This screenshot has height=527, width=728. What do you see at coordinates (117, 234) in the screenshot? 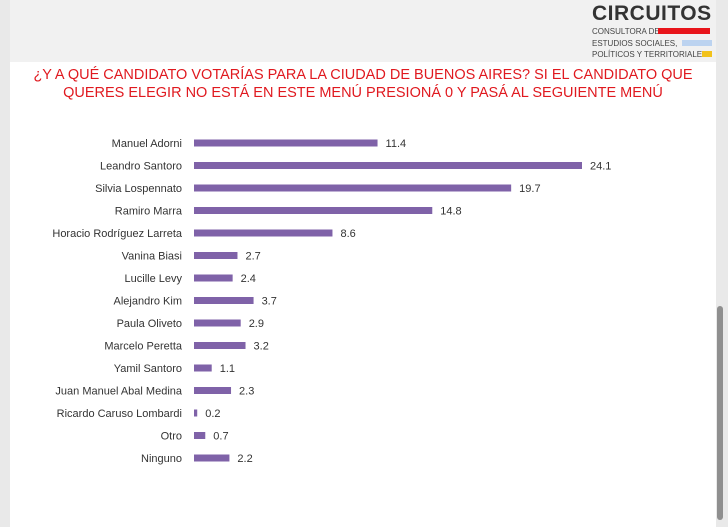
I see `category-label: Horacio Rodríguez Larreta` at bounding box center [117, 234].